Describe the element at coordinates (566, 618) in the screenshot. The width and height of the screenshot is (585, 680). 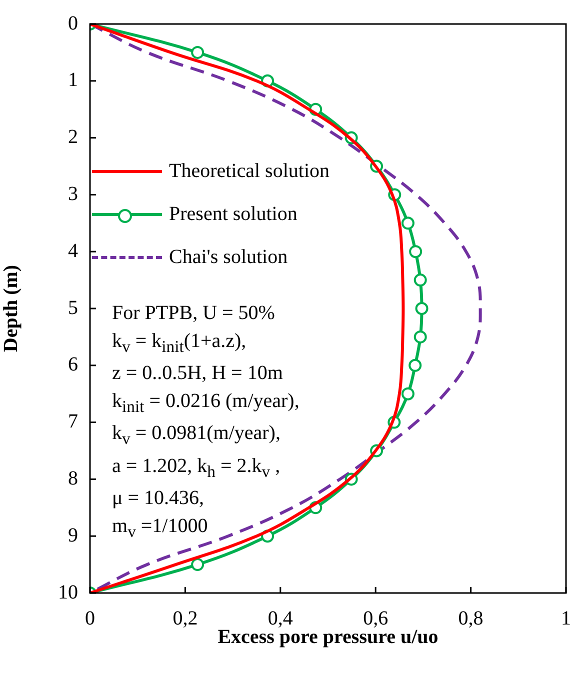
I see `x-tick-label: 1` at that location.